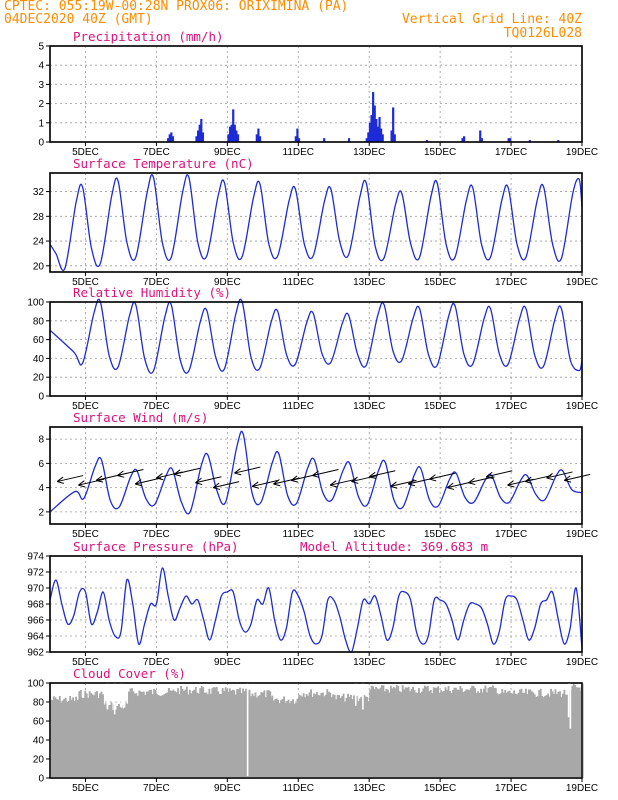  I want to click on wind-vector, so click(265, 483).